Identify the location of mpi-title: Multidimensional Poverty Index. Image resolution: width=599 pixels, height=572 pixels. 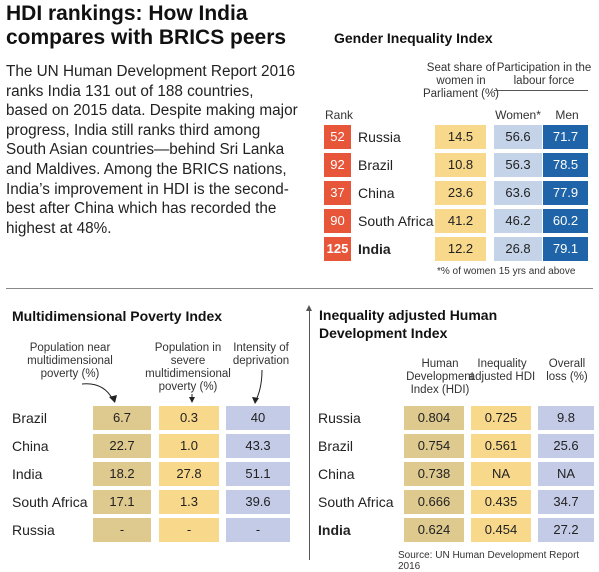
(117, 316).